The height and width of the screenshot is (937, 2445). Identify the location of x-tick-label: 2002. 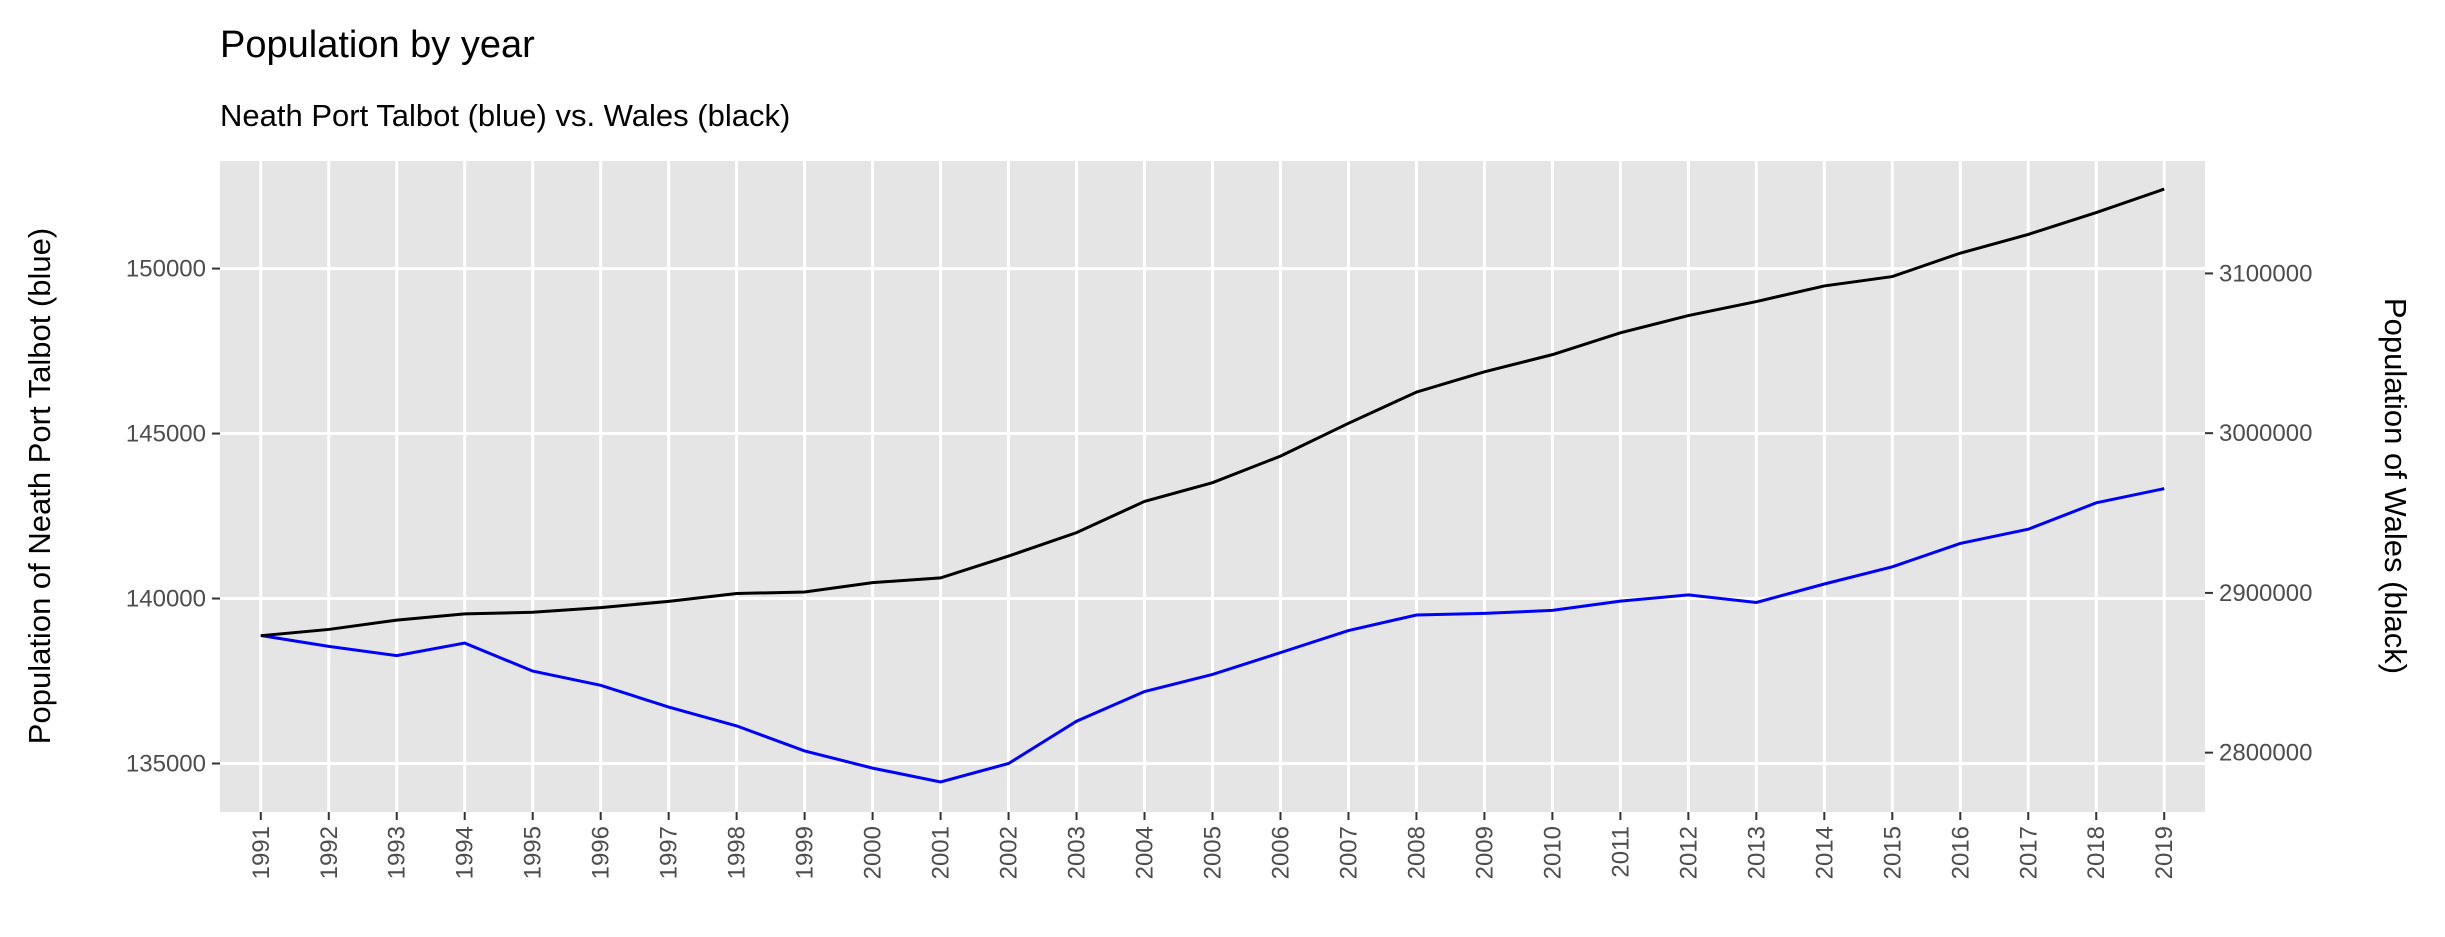
(1009, 852).